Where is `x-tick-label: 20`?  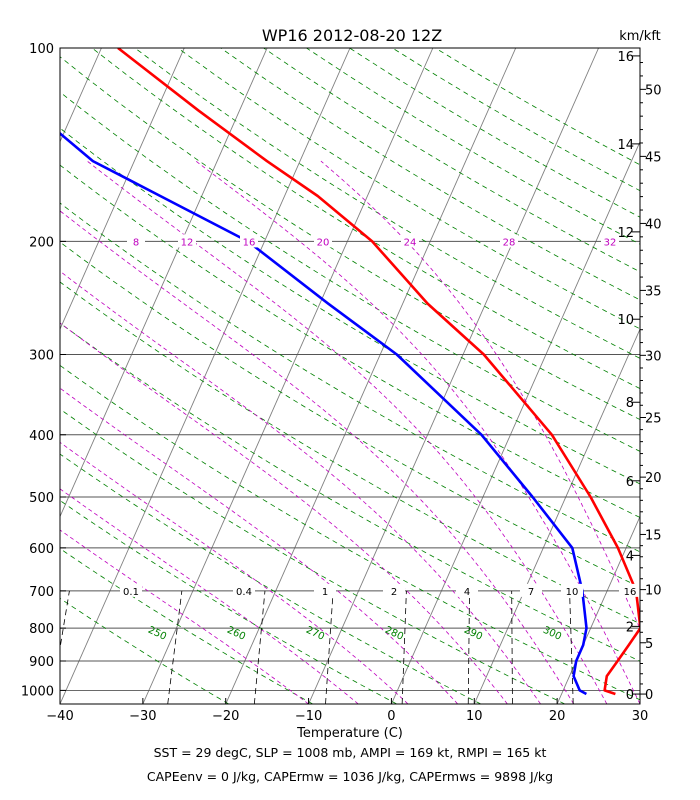
x-tick-label: 20 is located at coordinates (557, 716).